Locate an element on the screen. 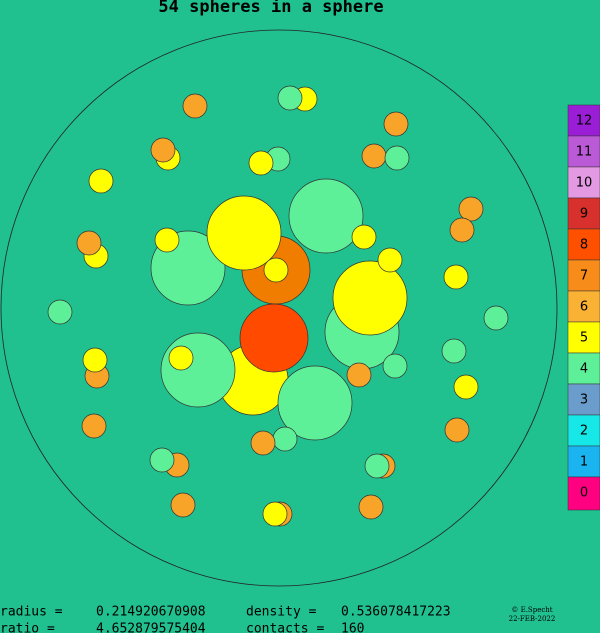  legend-label: 4 is located at coordinates (584, 369).